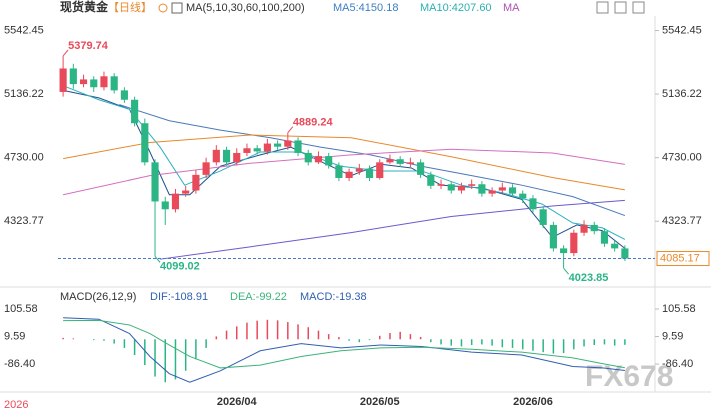 The height and width of the screenshot is (412, 711). Describe the element at coordinates (24, 158) in the screenshot. I see `y-tick-label: 4730.00` at that location.